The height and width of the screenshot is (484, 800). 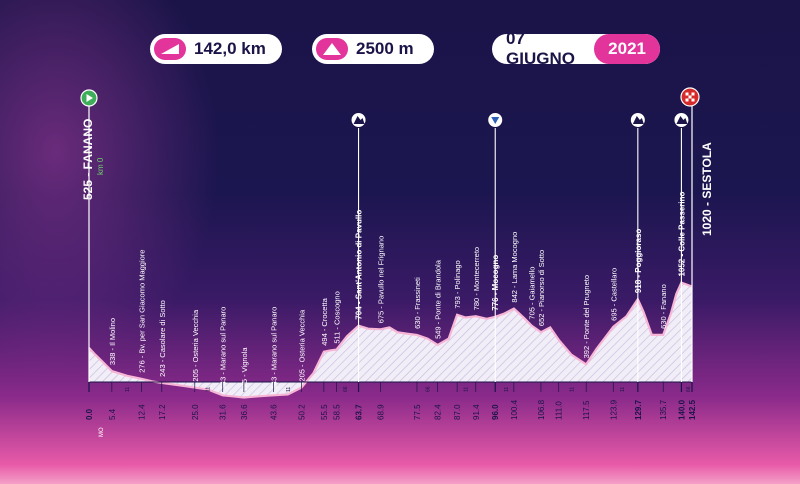 What do you see at coordinates (457, 412) in the screenshot?
I see `km-tick-label: 87.0` at bounding box center [457, 412].